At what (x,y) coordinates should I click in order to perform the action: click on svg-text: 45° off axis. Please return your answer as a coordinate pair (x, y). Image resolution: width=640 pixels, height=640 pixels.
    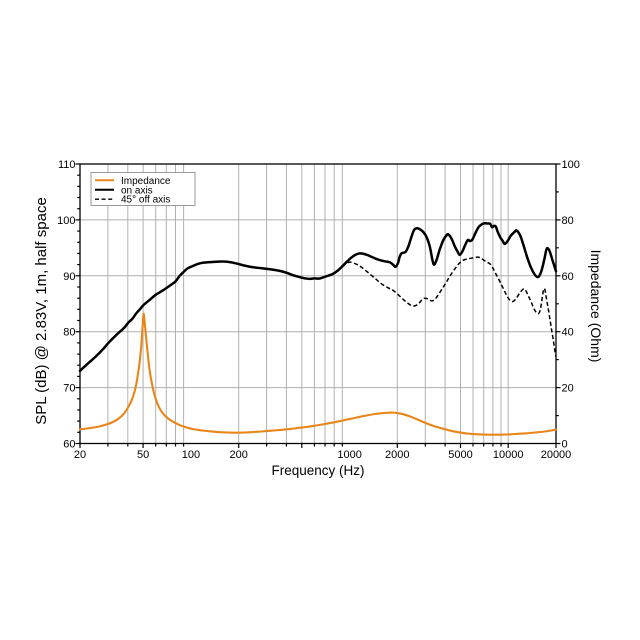
    Looking at the image, I should click on (145, 200).